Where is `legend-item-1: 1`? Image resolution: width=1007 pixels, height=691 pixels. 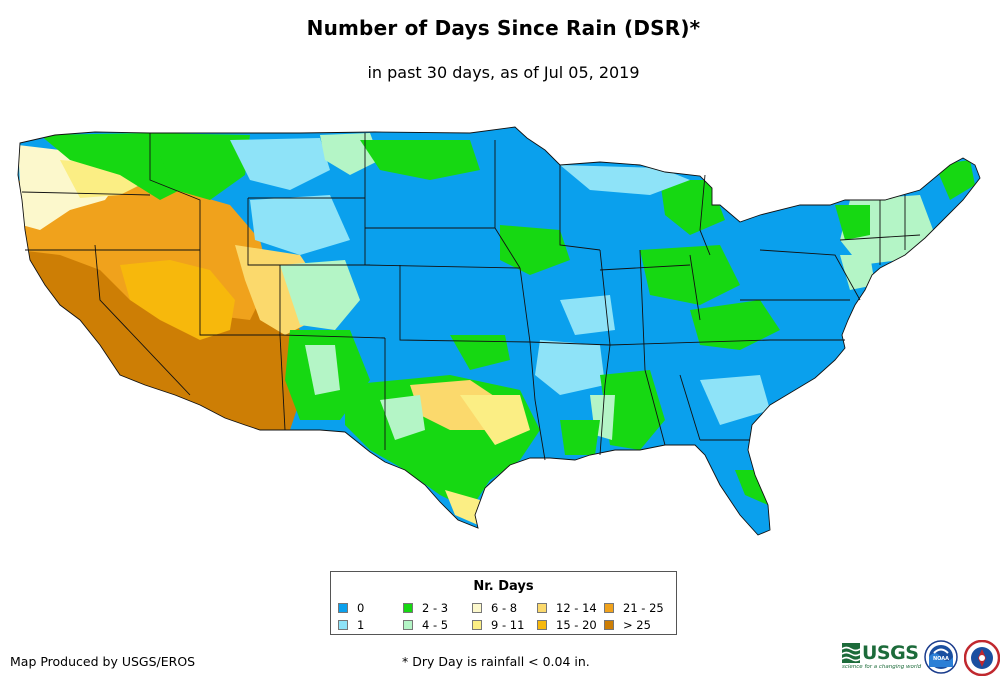
legend-item-1: 1 is located at coordinates (351, 625).